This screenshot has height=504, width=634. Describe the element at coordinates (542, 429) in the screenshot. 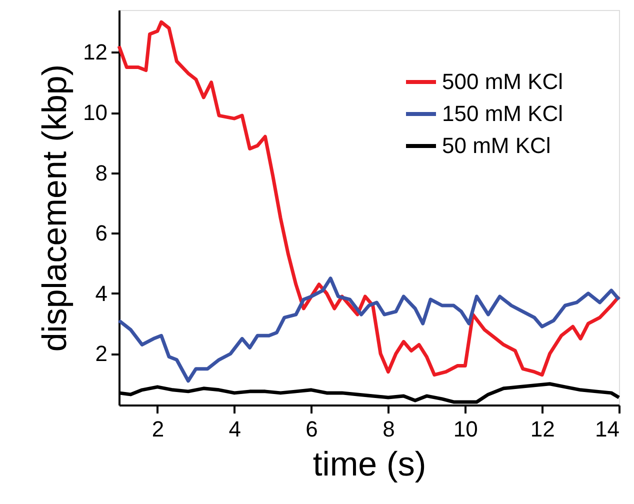

I see `x-tick-label: 12` at that location.